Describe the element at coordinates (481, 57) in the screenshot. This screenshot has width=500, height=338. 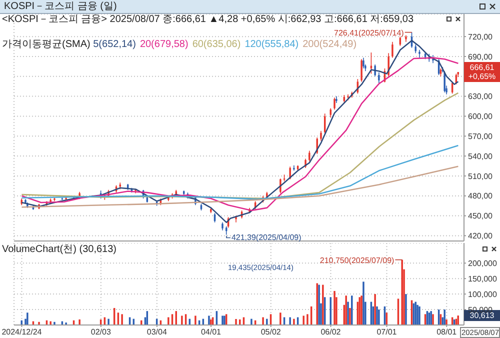
I see `y-tick-label: 690,00` at that location.